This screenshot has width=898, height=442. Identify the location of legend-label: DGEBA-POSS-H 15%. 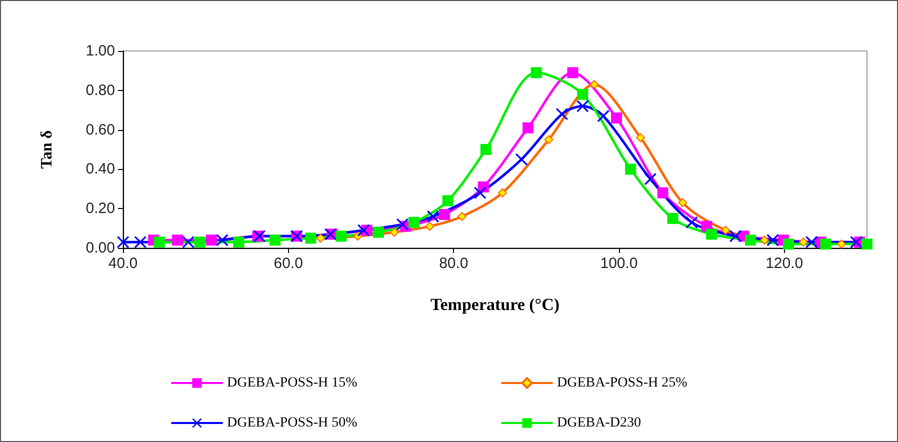
(292, 383).